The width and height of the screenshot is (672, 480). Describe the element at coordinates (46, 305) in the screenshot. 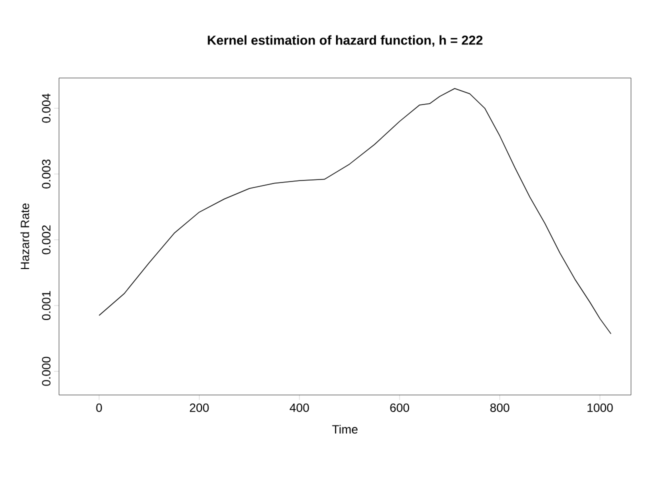

I see `y-tick-label: 0.001` at that location.